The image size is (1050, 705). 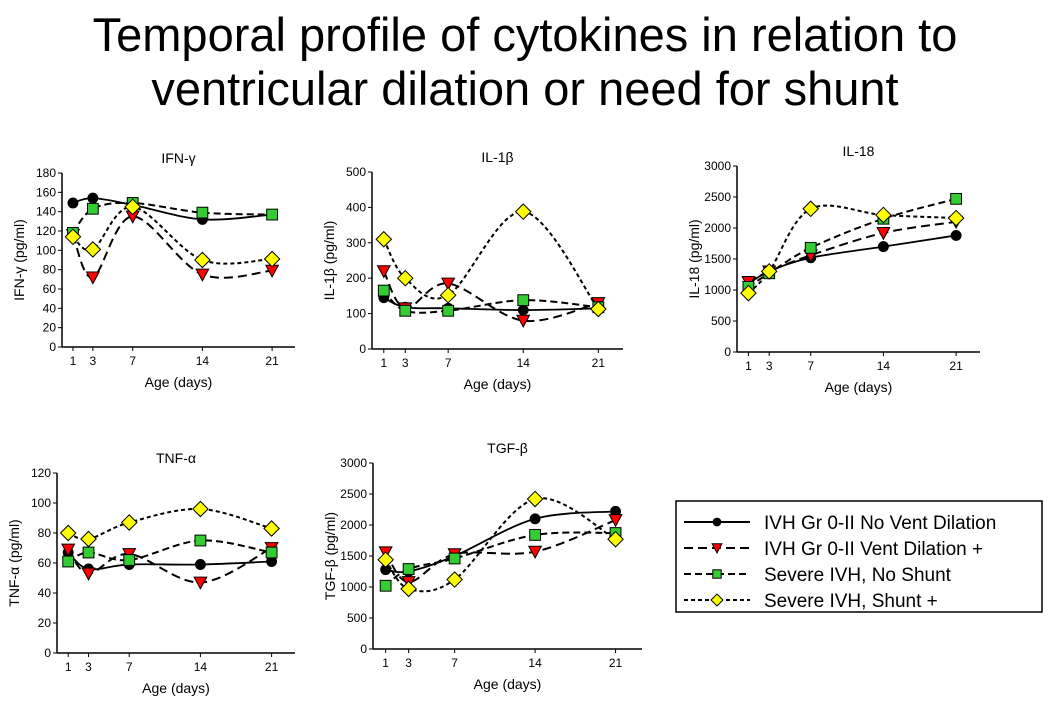 I want to click on panel-title: IL-18, so click(x=859, y=151).